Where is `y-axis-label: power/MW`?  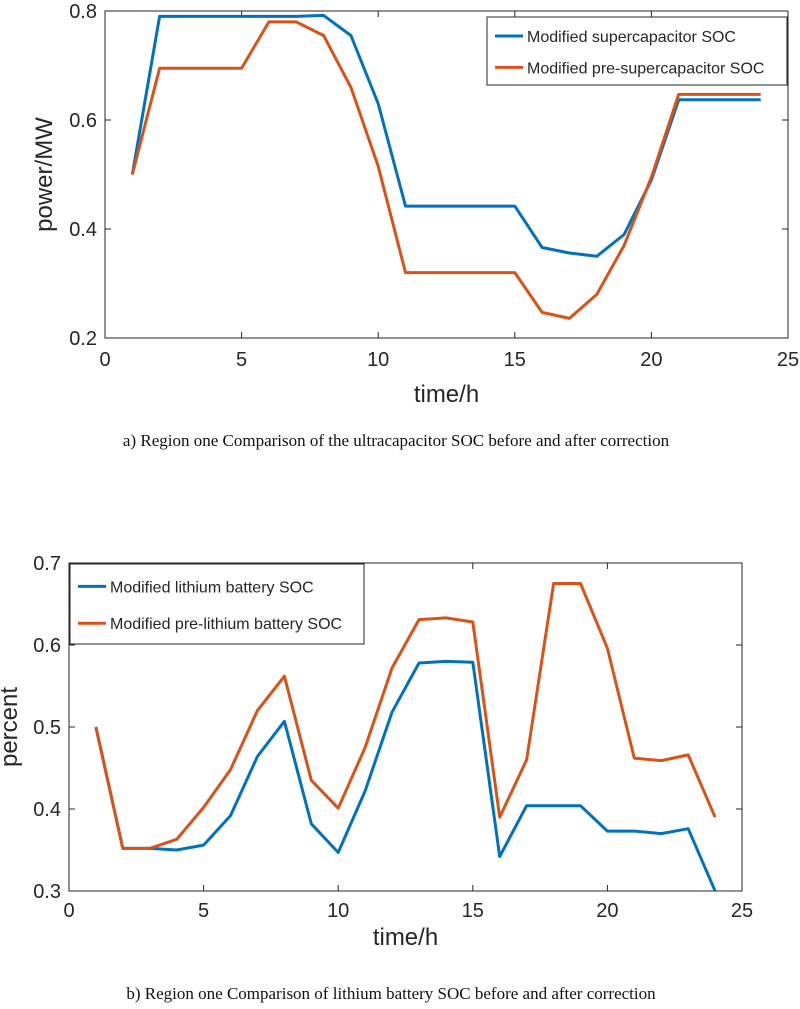 y-axis-label: power/MW is located at coordinates (44, 174).